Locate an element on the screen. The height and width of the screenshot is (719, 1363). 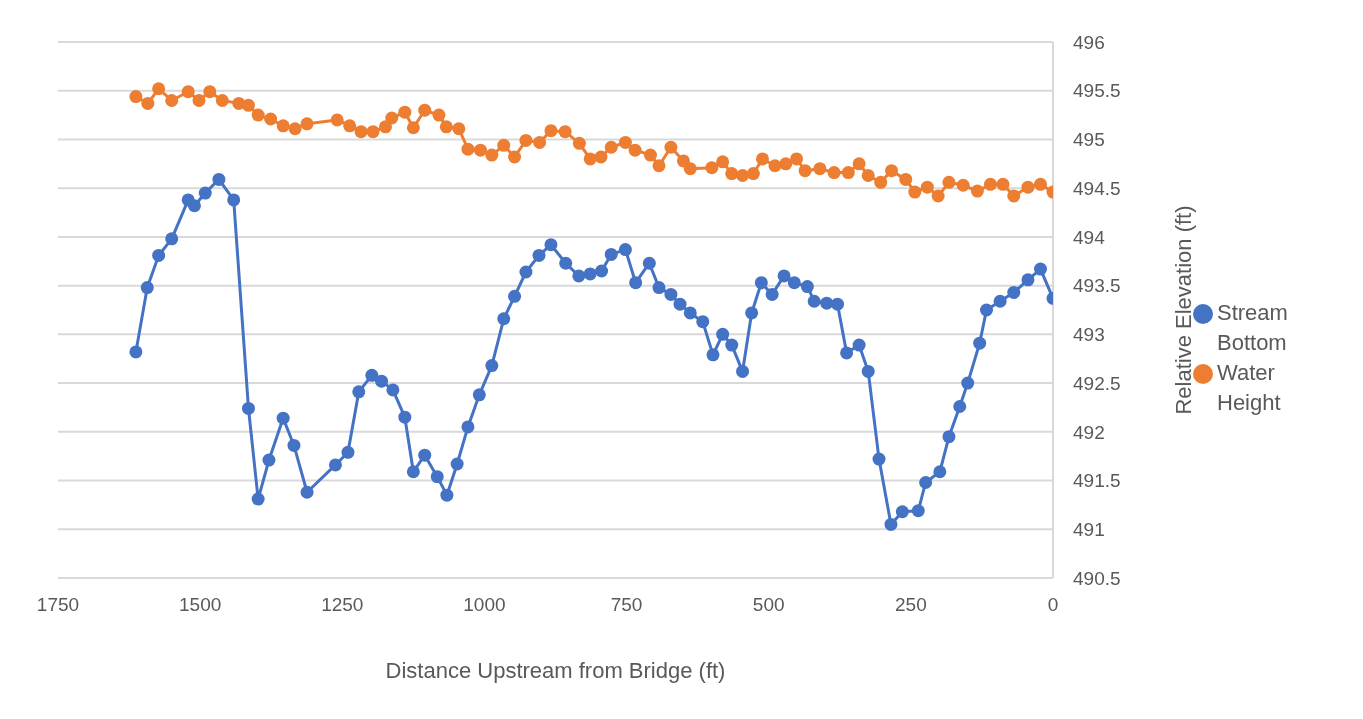
y-axis-title: Relative Elevation (ft) is located at coordinates (1183, 310).